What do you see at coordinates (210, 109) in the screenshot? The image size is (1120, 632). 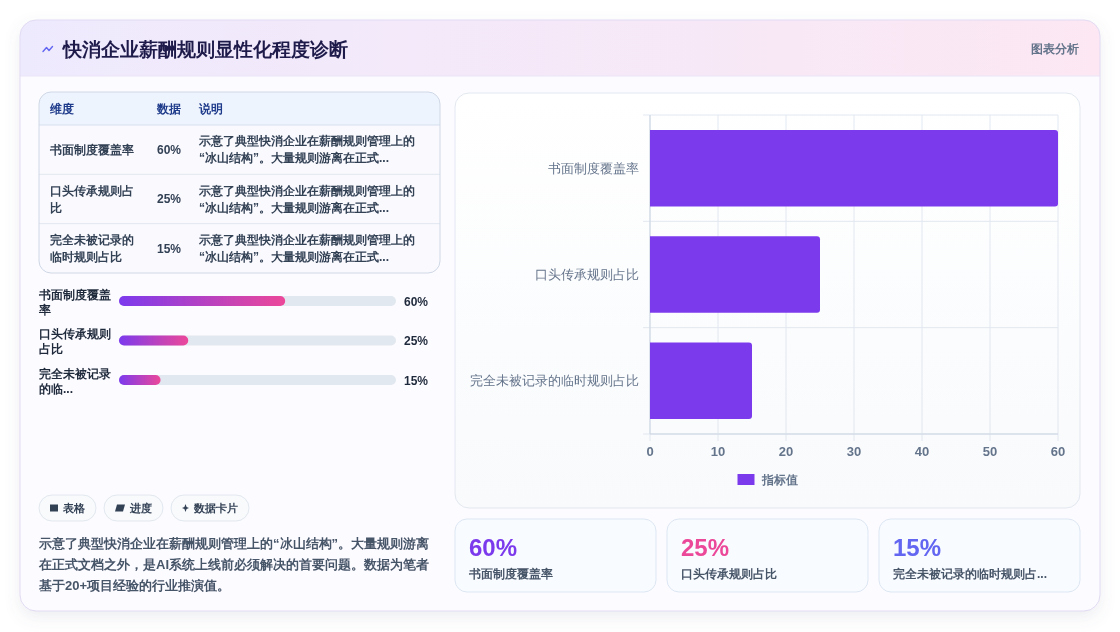 I see `text: 说明` at bounding box center [210, 109].